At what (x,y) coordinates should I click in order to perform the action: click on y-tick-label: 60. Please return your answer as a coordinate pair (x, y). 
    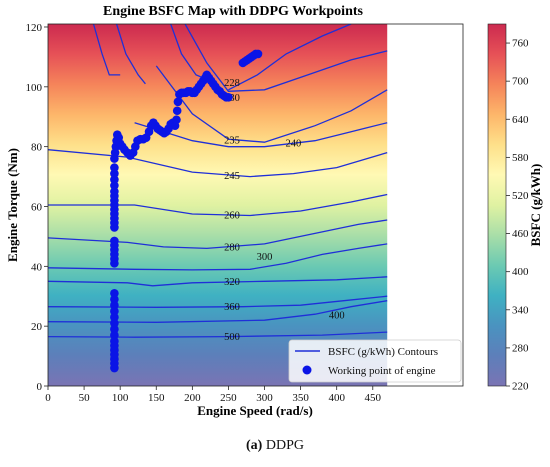
    Looking at the image, I should click on (37, 207).